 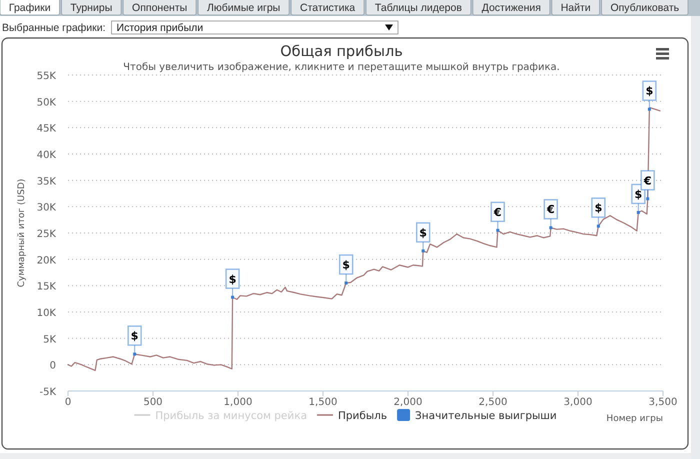 What do you see at coordinates (91, 8) in the screenshot?
I see `text: Турниры` at bounding box center [91, 8].